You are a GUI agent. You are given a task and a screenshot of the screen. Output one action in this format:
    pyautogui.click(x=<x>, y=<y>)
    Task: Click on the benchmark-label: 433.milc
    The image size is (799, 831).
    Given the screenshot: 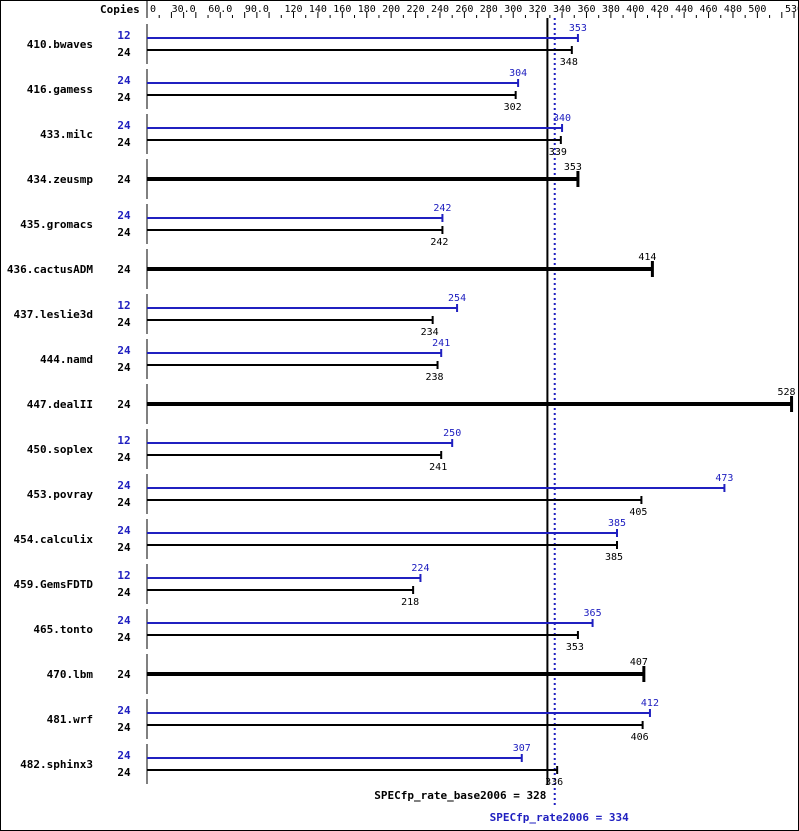 What is the action you would take?
    pyautogui.click(x=66, y=134)
    